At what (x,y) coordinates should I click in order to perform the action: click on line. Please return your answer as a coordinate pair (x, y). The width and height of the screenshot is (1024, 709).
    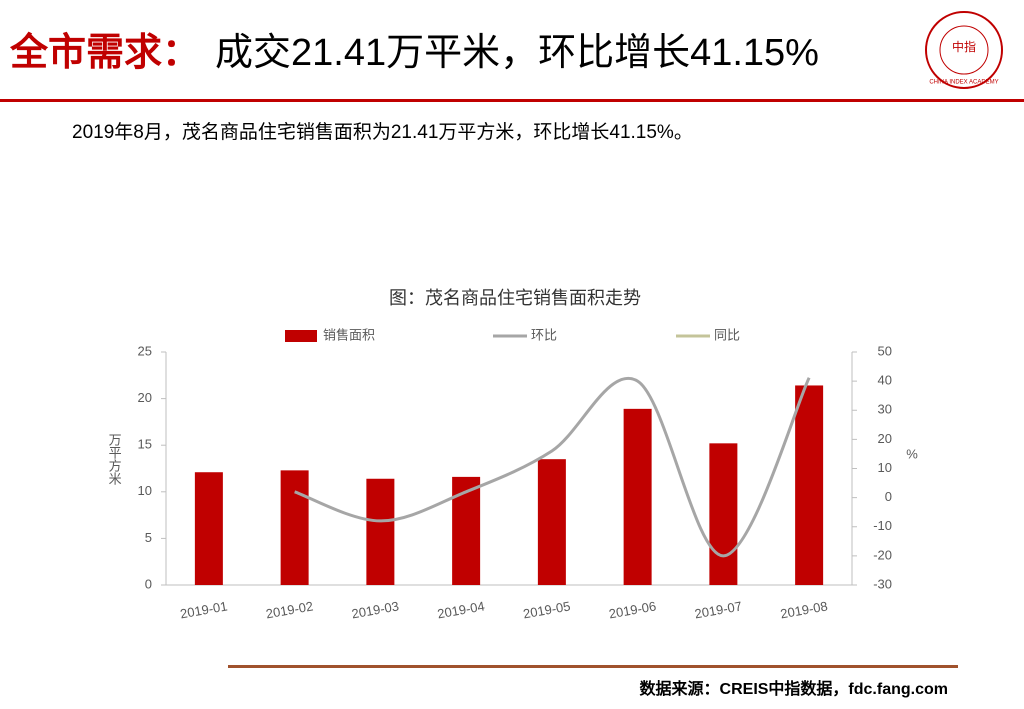
    Looking at the image, I should click on (552, 467).